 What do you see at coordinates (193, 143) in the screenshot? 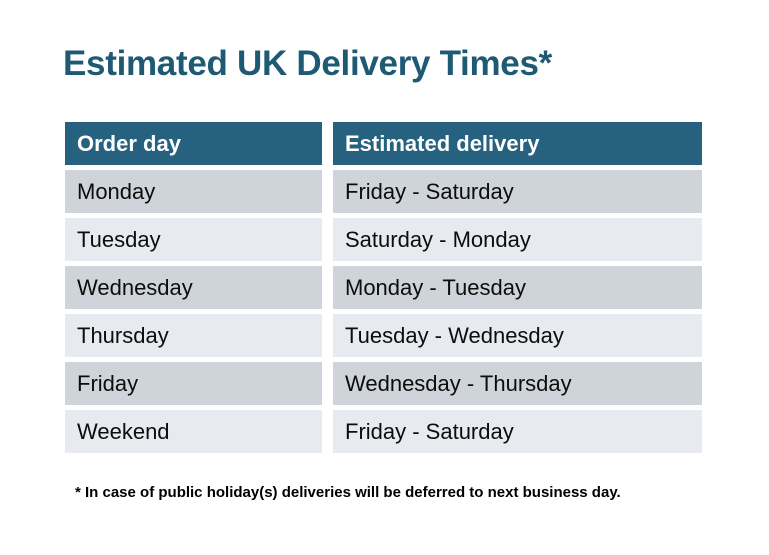
I see `column-header-order-day: Order day` at bounding box center [193, 143].